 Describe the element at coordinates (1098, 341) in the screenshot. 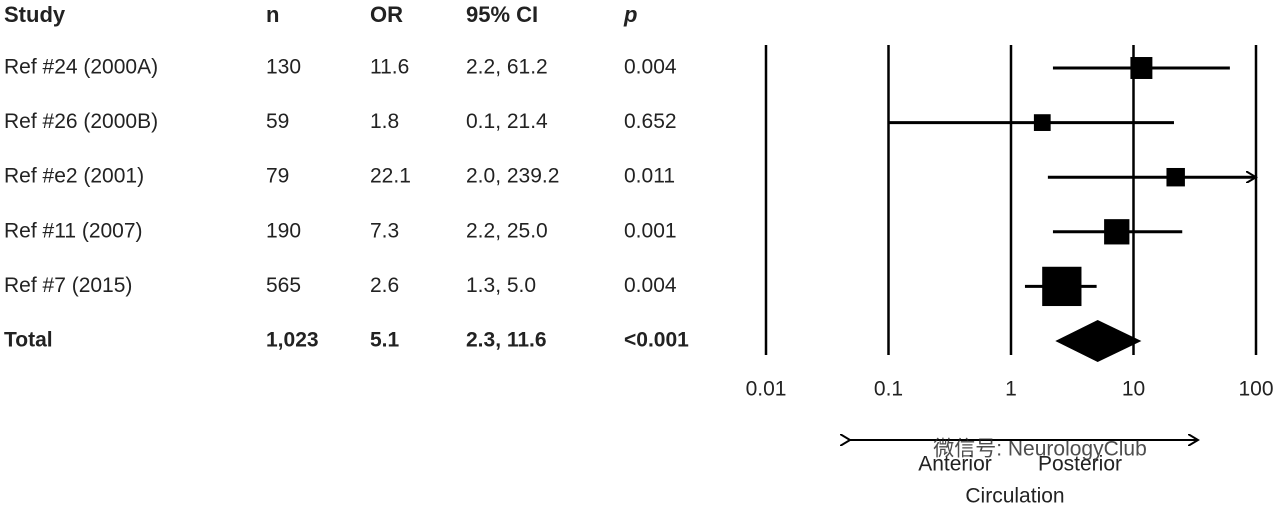

I see `total-diamond` at that location.